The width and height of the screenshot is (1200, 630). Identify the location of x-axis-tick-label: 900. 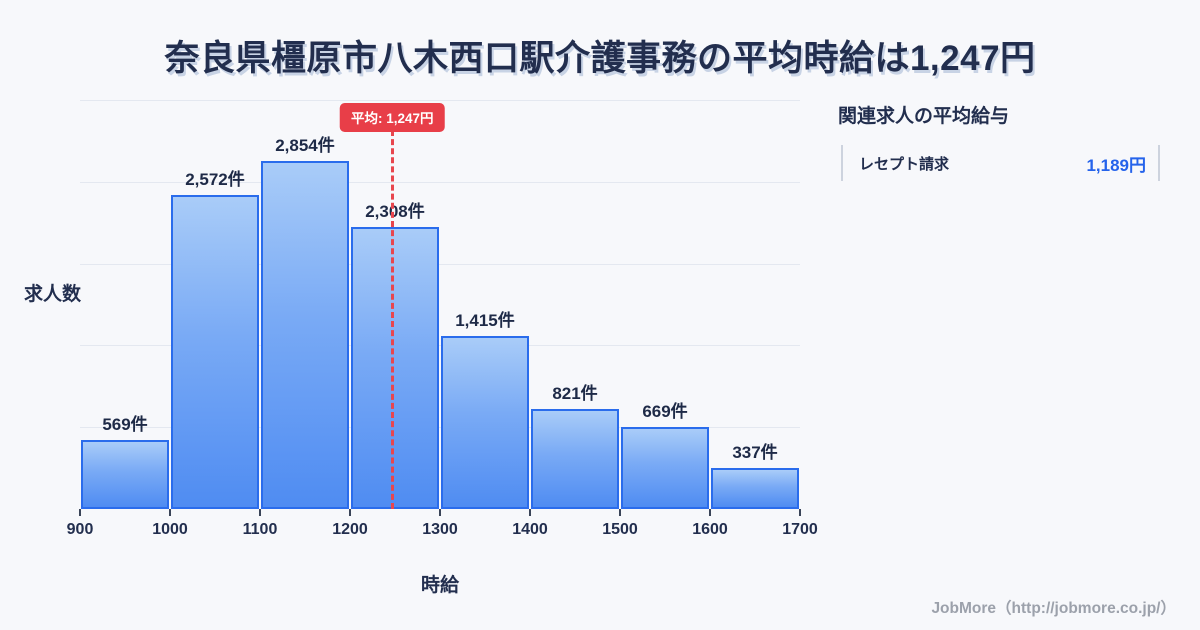
(80, 529).